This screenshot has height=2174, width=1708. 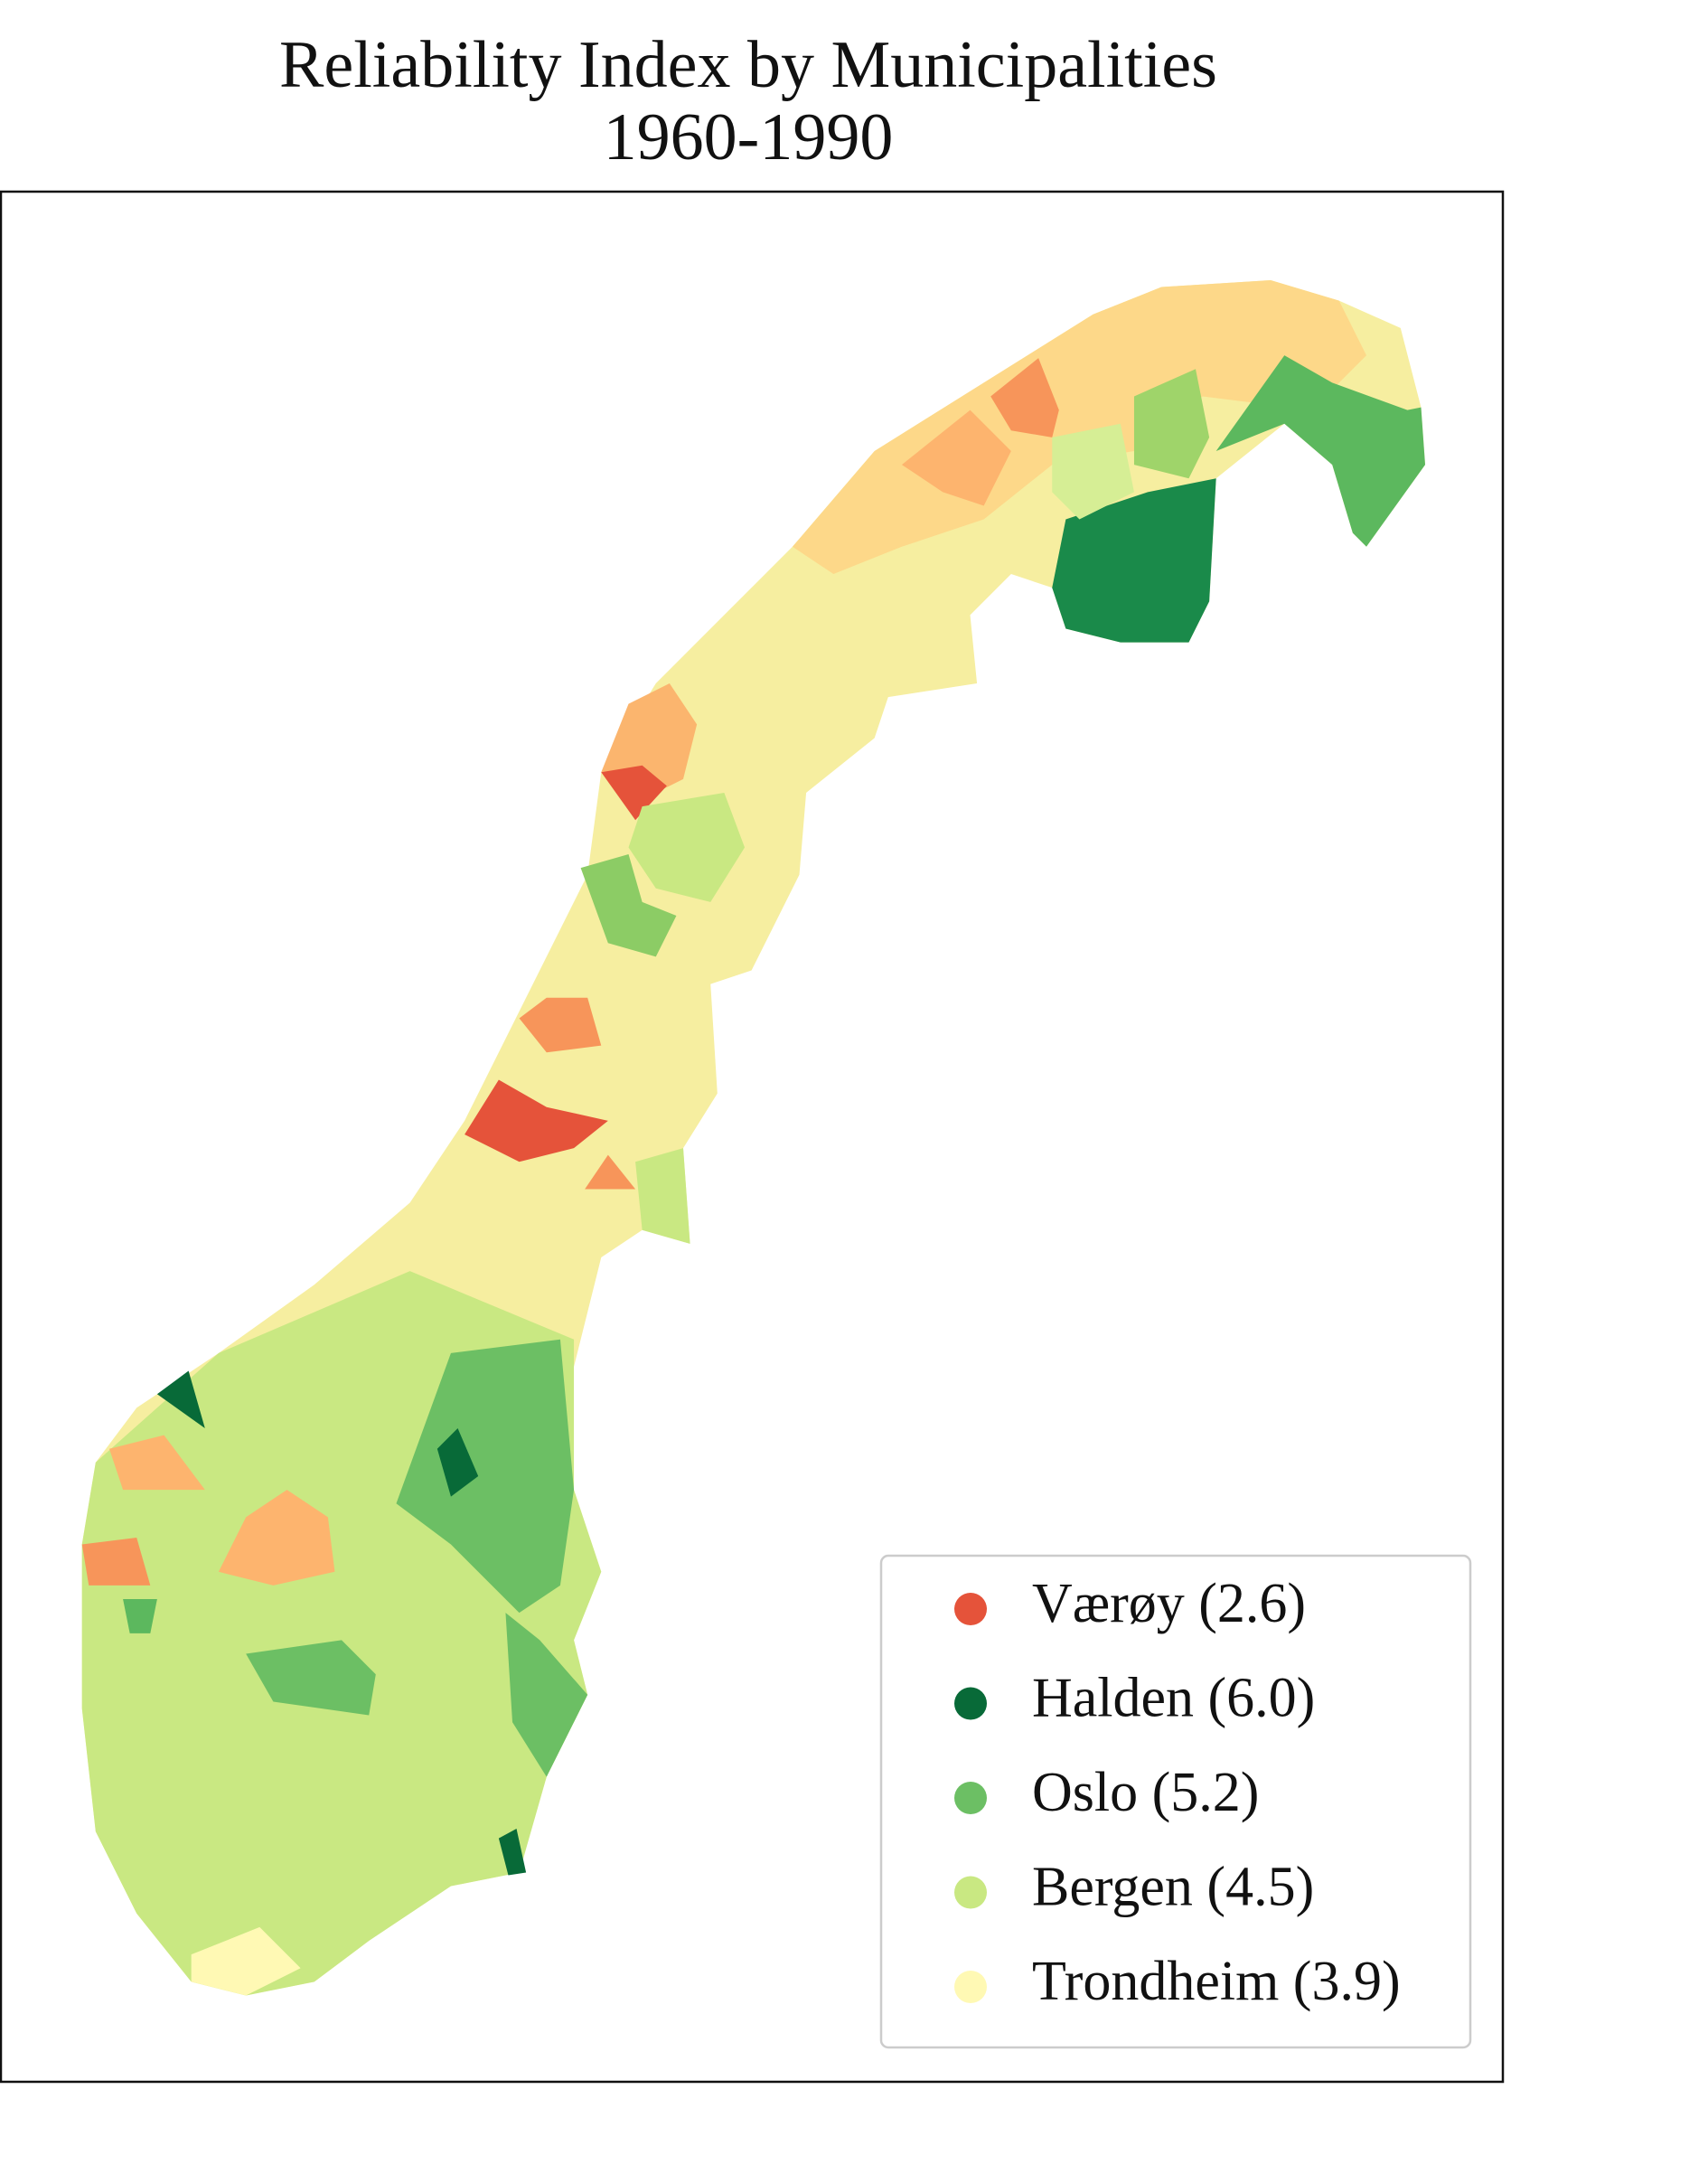 What do you see at coordinates (1216, 1982) in the screenshot?
I see `legend-label: Trondheim (3.9)` at bounding box center [1216, 1982].